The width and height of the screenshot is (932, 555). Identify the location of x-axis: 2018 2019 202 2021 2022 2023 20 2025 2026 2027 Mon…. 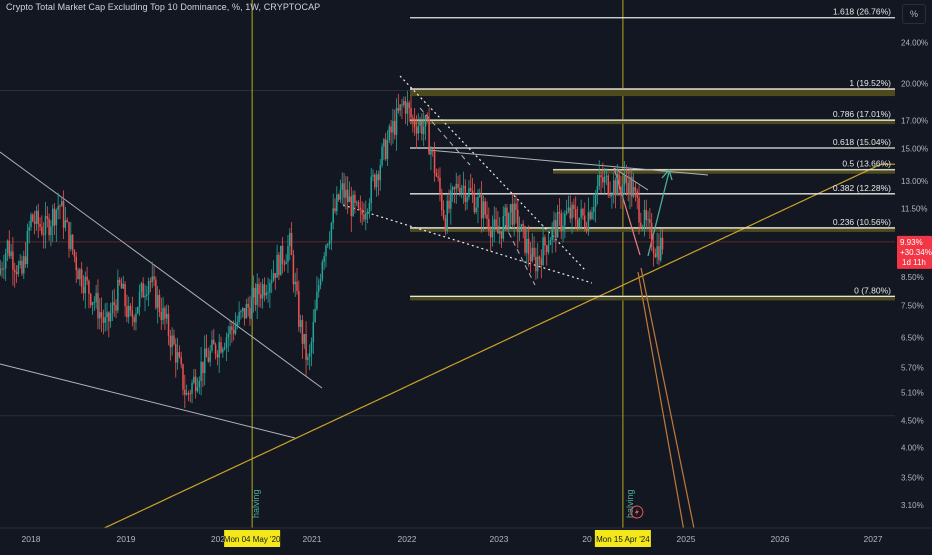
(466, 538).